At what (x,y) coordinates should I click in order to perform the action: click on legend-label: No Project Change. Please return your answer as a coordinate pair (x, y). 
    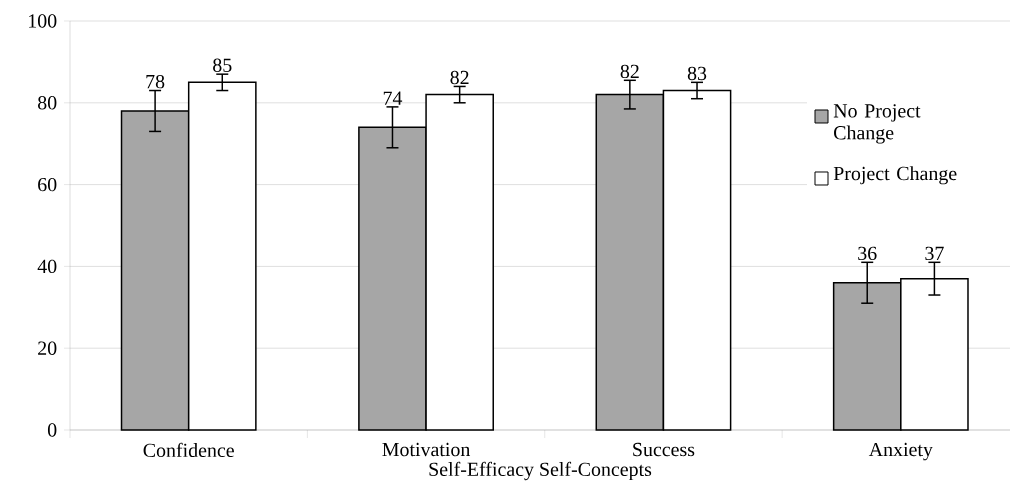
    Looking at the image, I should click on (877, 124).